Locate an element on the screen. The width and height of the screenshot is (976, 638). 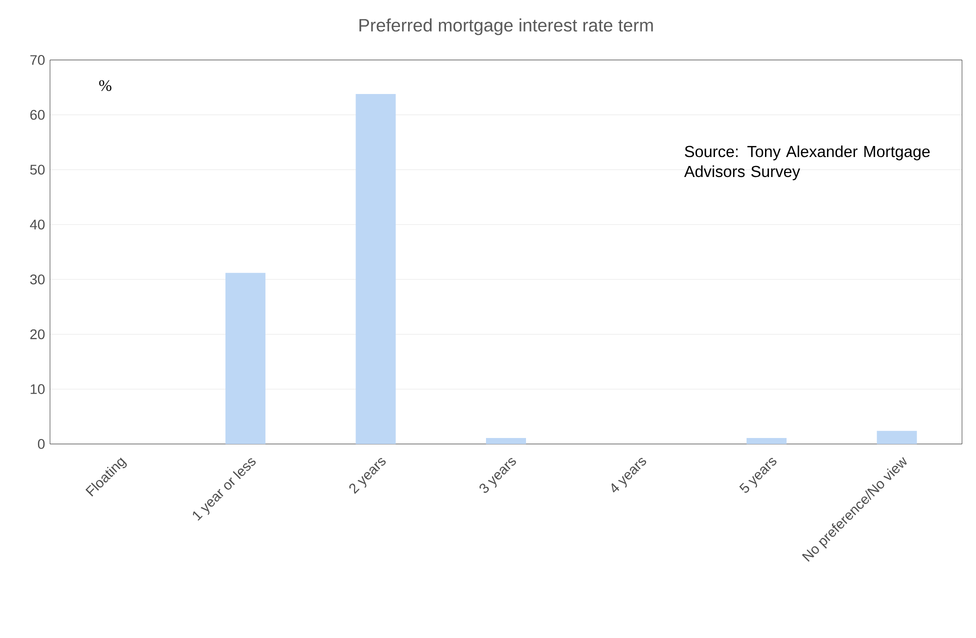
annotation: Source: Tony Alexander Mortgage Advisors Survey is located at coordinates (807, 162).